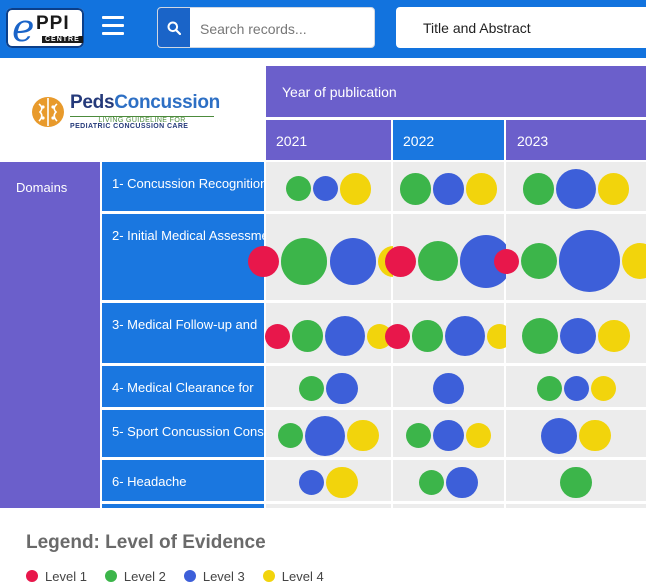  What do you see at coordinates (448, 140) in the screenshot?
I see `column-header: 2022` at bounding box center [448, 140].